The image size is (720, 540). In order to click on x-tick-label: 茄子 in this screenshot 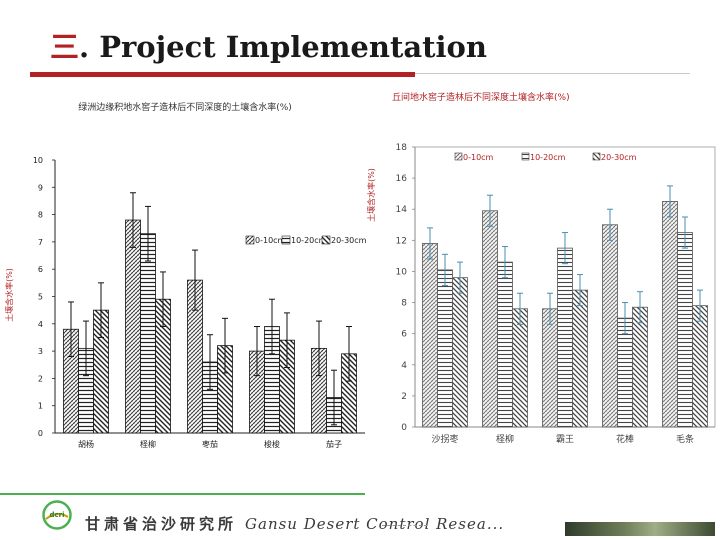, I will do `click(334, 444)`.